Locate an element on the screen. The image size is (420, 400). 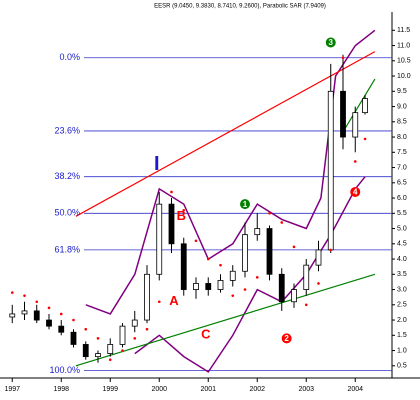
fib-label: 23.6% is located at coordinates (67, 130).